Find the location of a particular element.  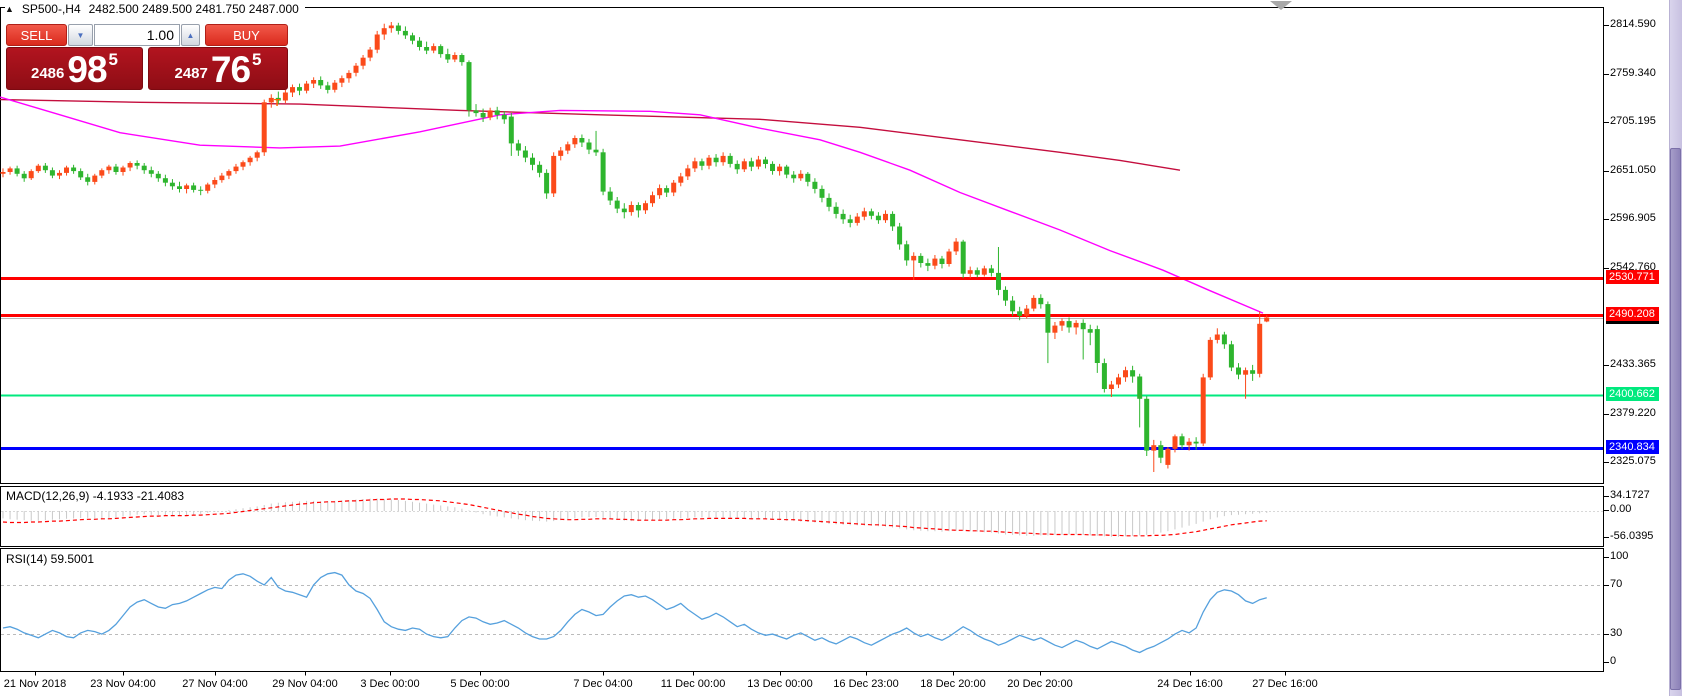

scroll-to-end-icon is located at coordinates (1281, 5).